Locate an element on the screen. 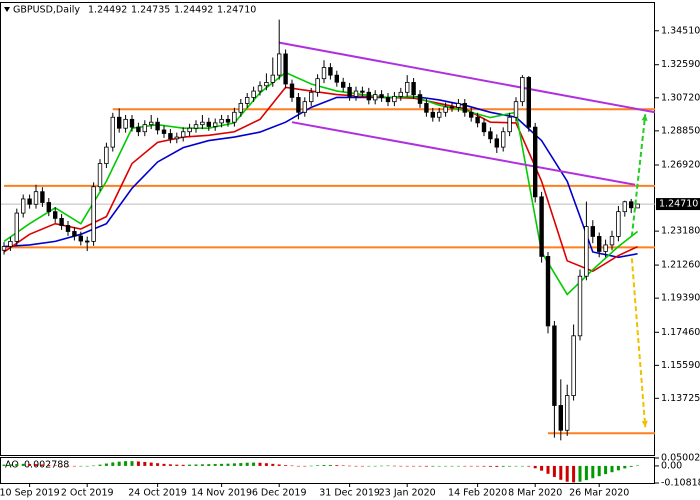  x-tick-label: 26 Mar 2020 is located at coordinates (599, 493).